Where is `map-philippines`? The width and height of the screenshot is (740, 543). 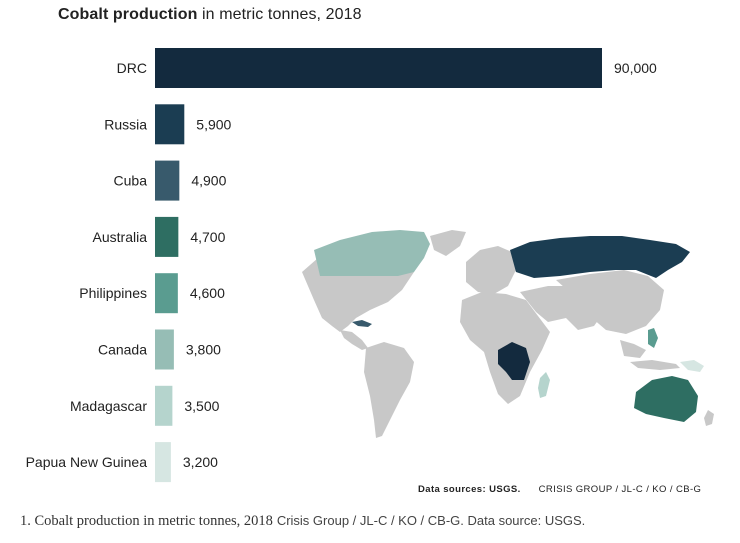
map-philippines is located at coordinates (653, 338).